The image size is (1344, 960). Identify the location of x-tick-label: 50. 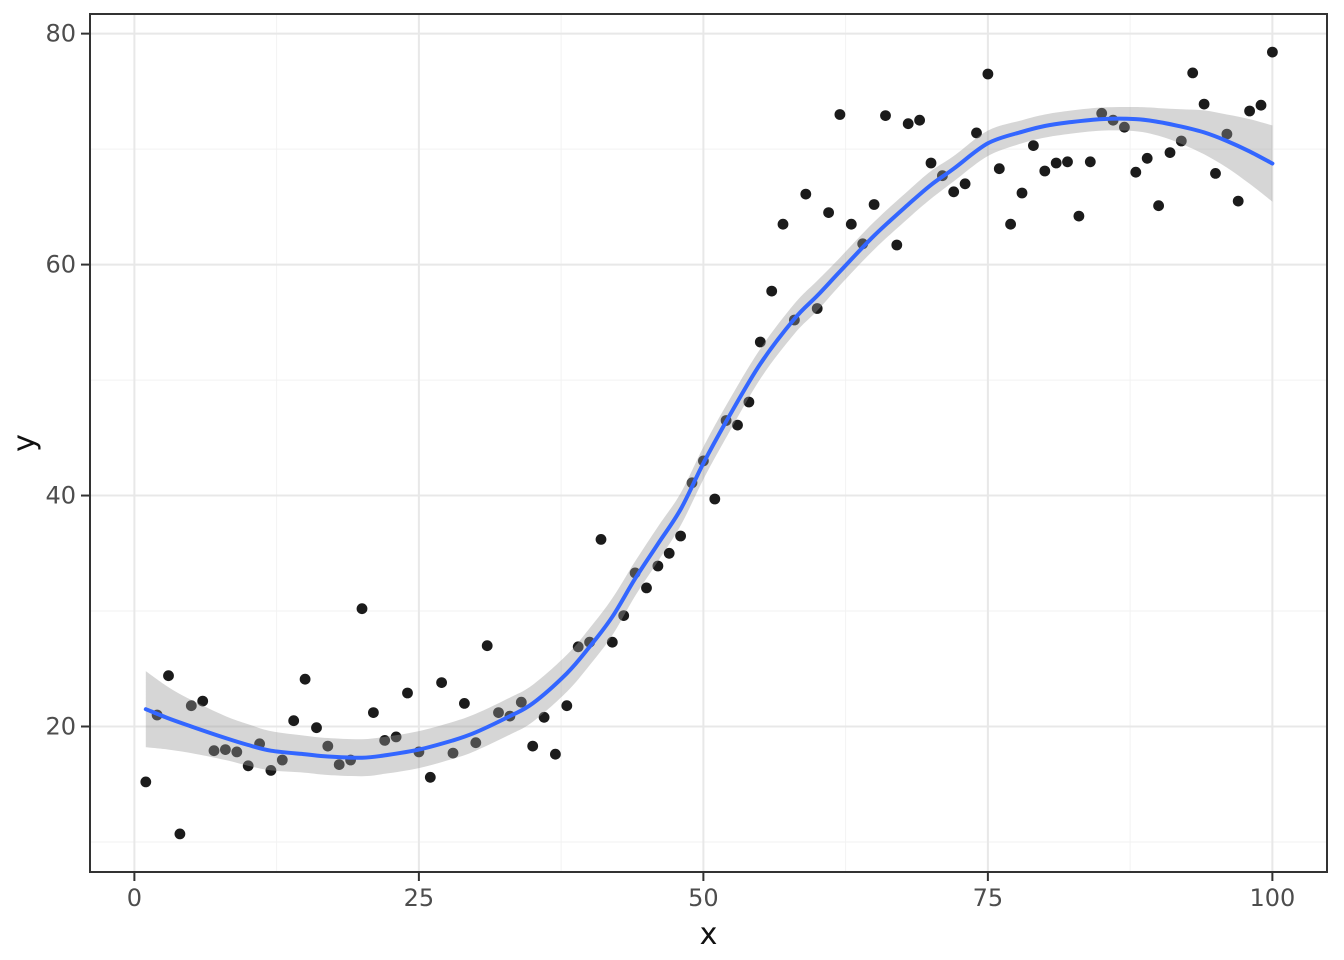
(703, 898).